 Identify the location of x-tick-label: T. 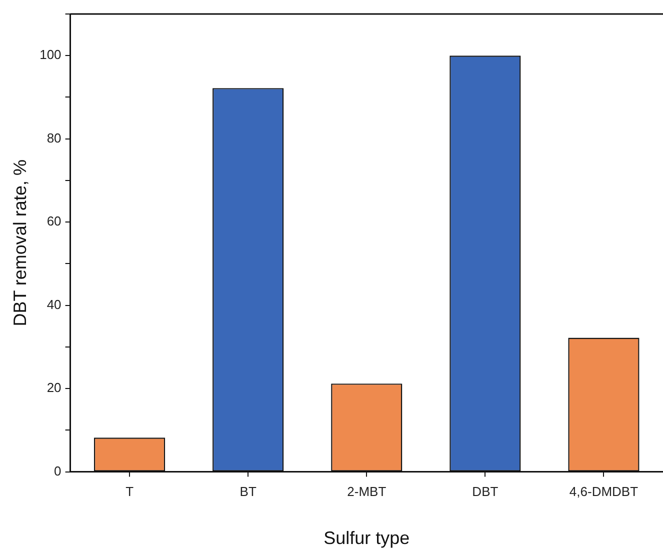
(130, 492).